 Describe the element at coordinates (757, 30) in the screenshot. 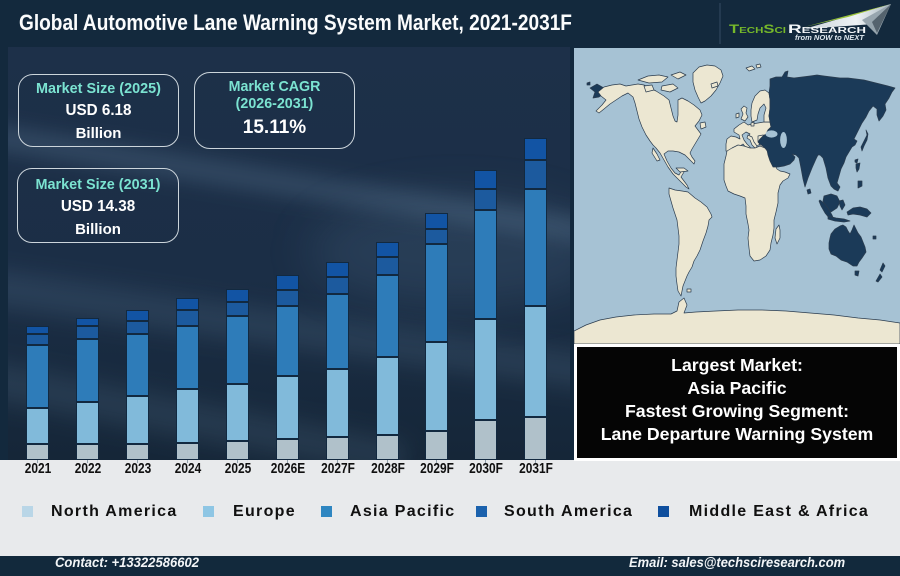

I see `svg-text: TechSci` at that location.